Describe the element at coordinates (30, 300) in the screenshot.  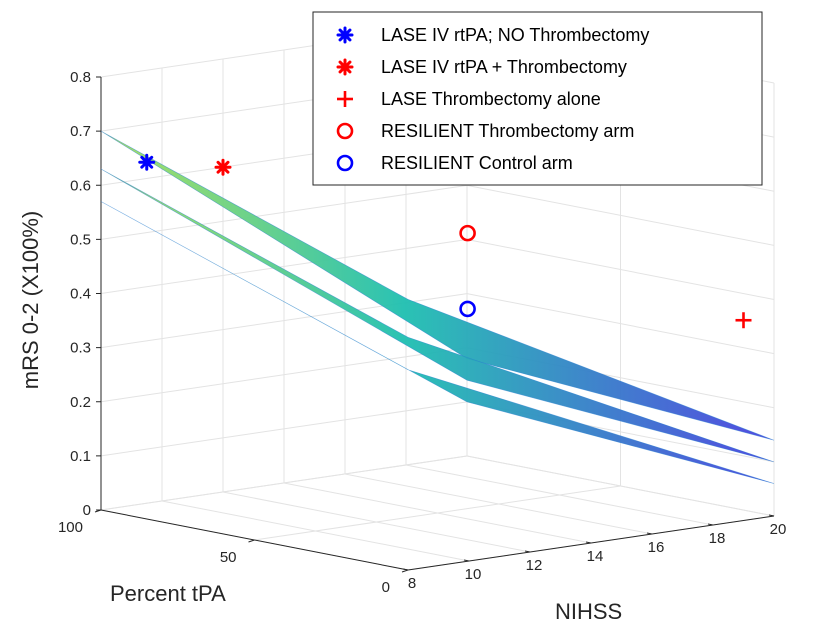
I see `z-axis-label: mRS 0-2 (X100%)` at that location.